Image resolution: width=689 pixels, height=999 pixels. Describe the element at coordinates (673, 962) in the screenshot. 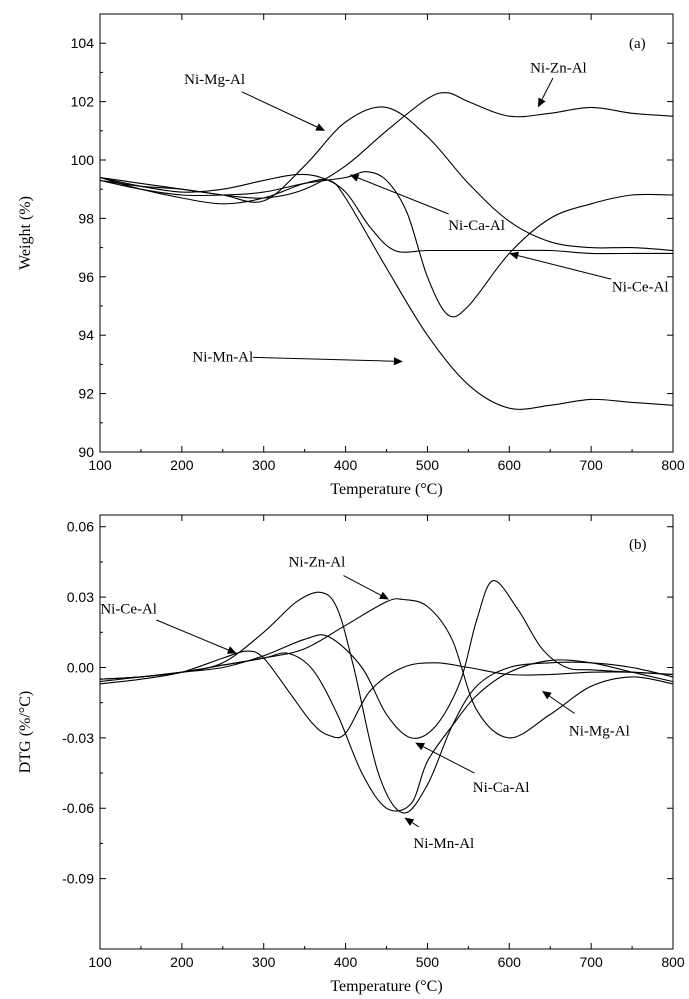

I see `panel-b-x-tick-label: 800` at that location.